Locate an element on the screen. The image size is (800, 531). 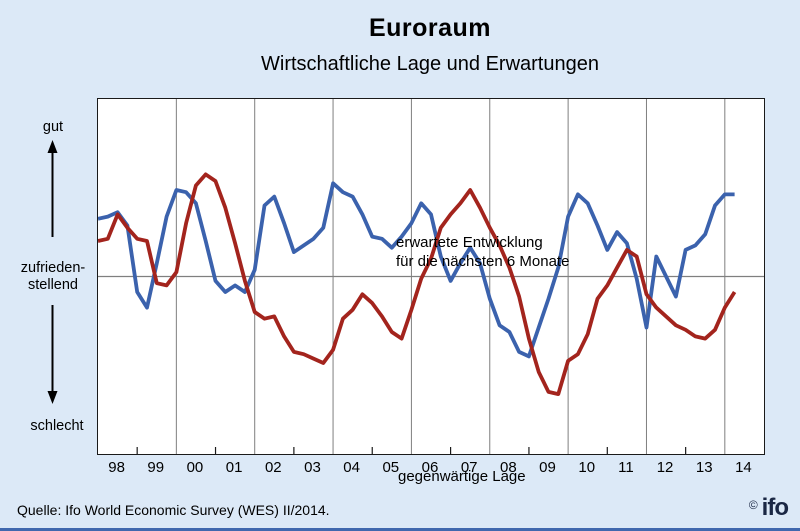
ifo-logo: ifo is located at coordinates (775, 507).